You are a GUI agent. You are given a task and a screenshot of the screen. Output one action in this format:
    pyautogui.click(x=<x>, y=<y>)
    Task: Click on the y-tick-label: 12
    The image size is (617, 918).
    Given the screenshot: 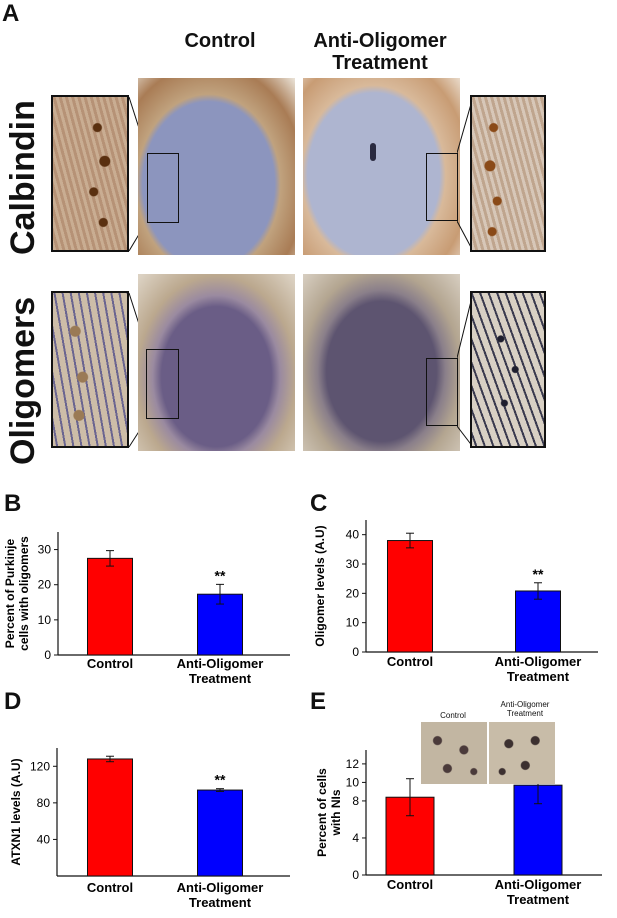 What is the action you would take?
    pyautogui.click(x=353, y=764)
    